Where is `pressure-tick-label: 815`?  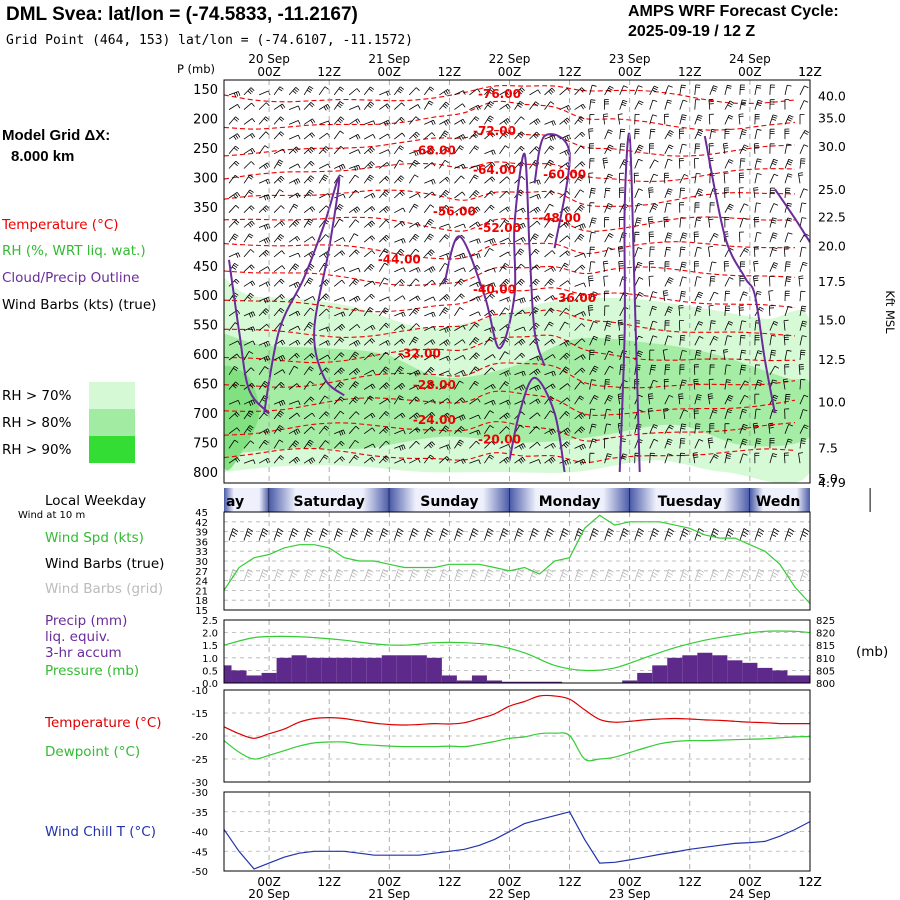 pressure-tick-label: 815 is located at coordinates (825, 646).